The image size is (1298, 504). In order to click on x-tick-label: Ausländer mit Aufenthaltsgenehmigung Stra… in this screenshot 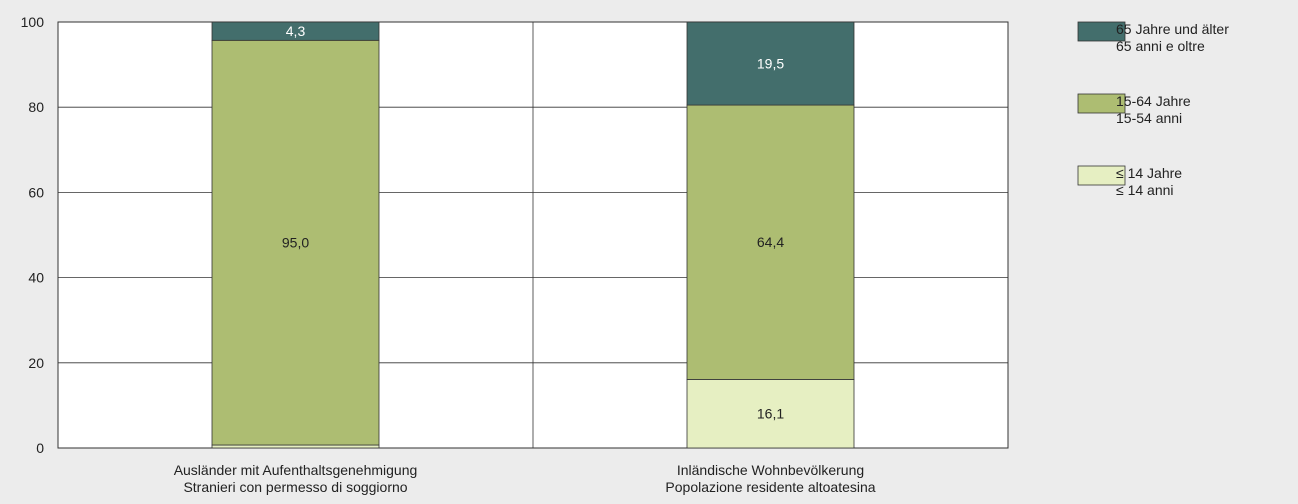, I will do `click(296, 478)`.